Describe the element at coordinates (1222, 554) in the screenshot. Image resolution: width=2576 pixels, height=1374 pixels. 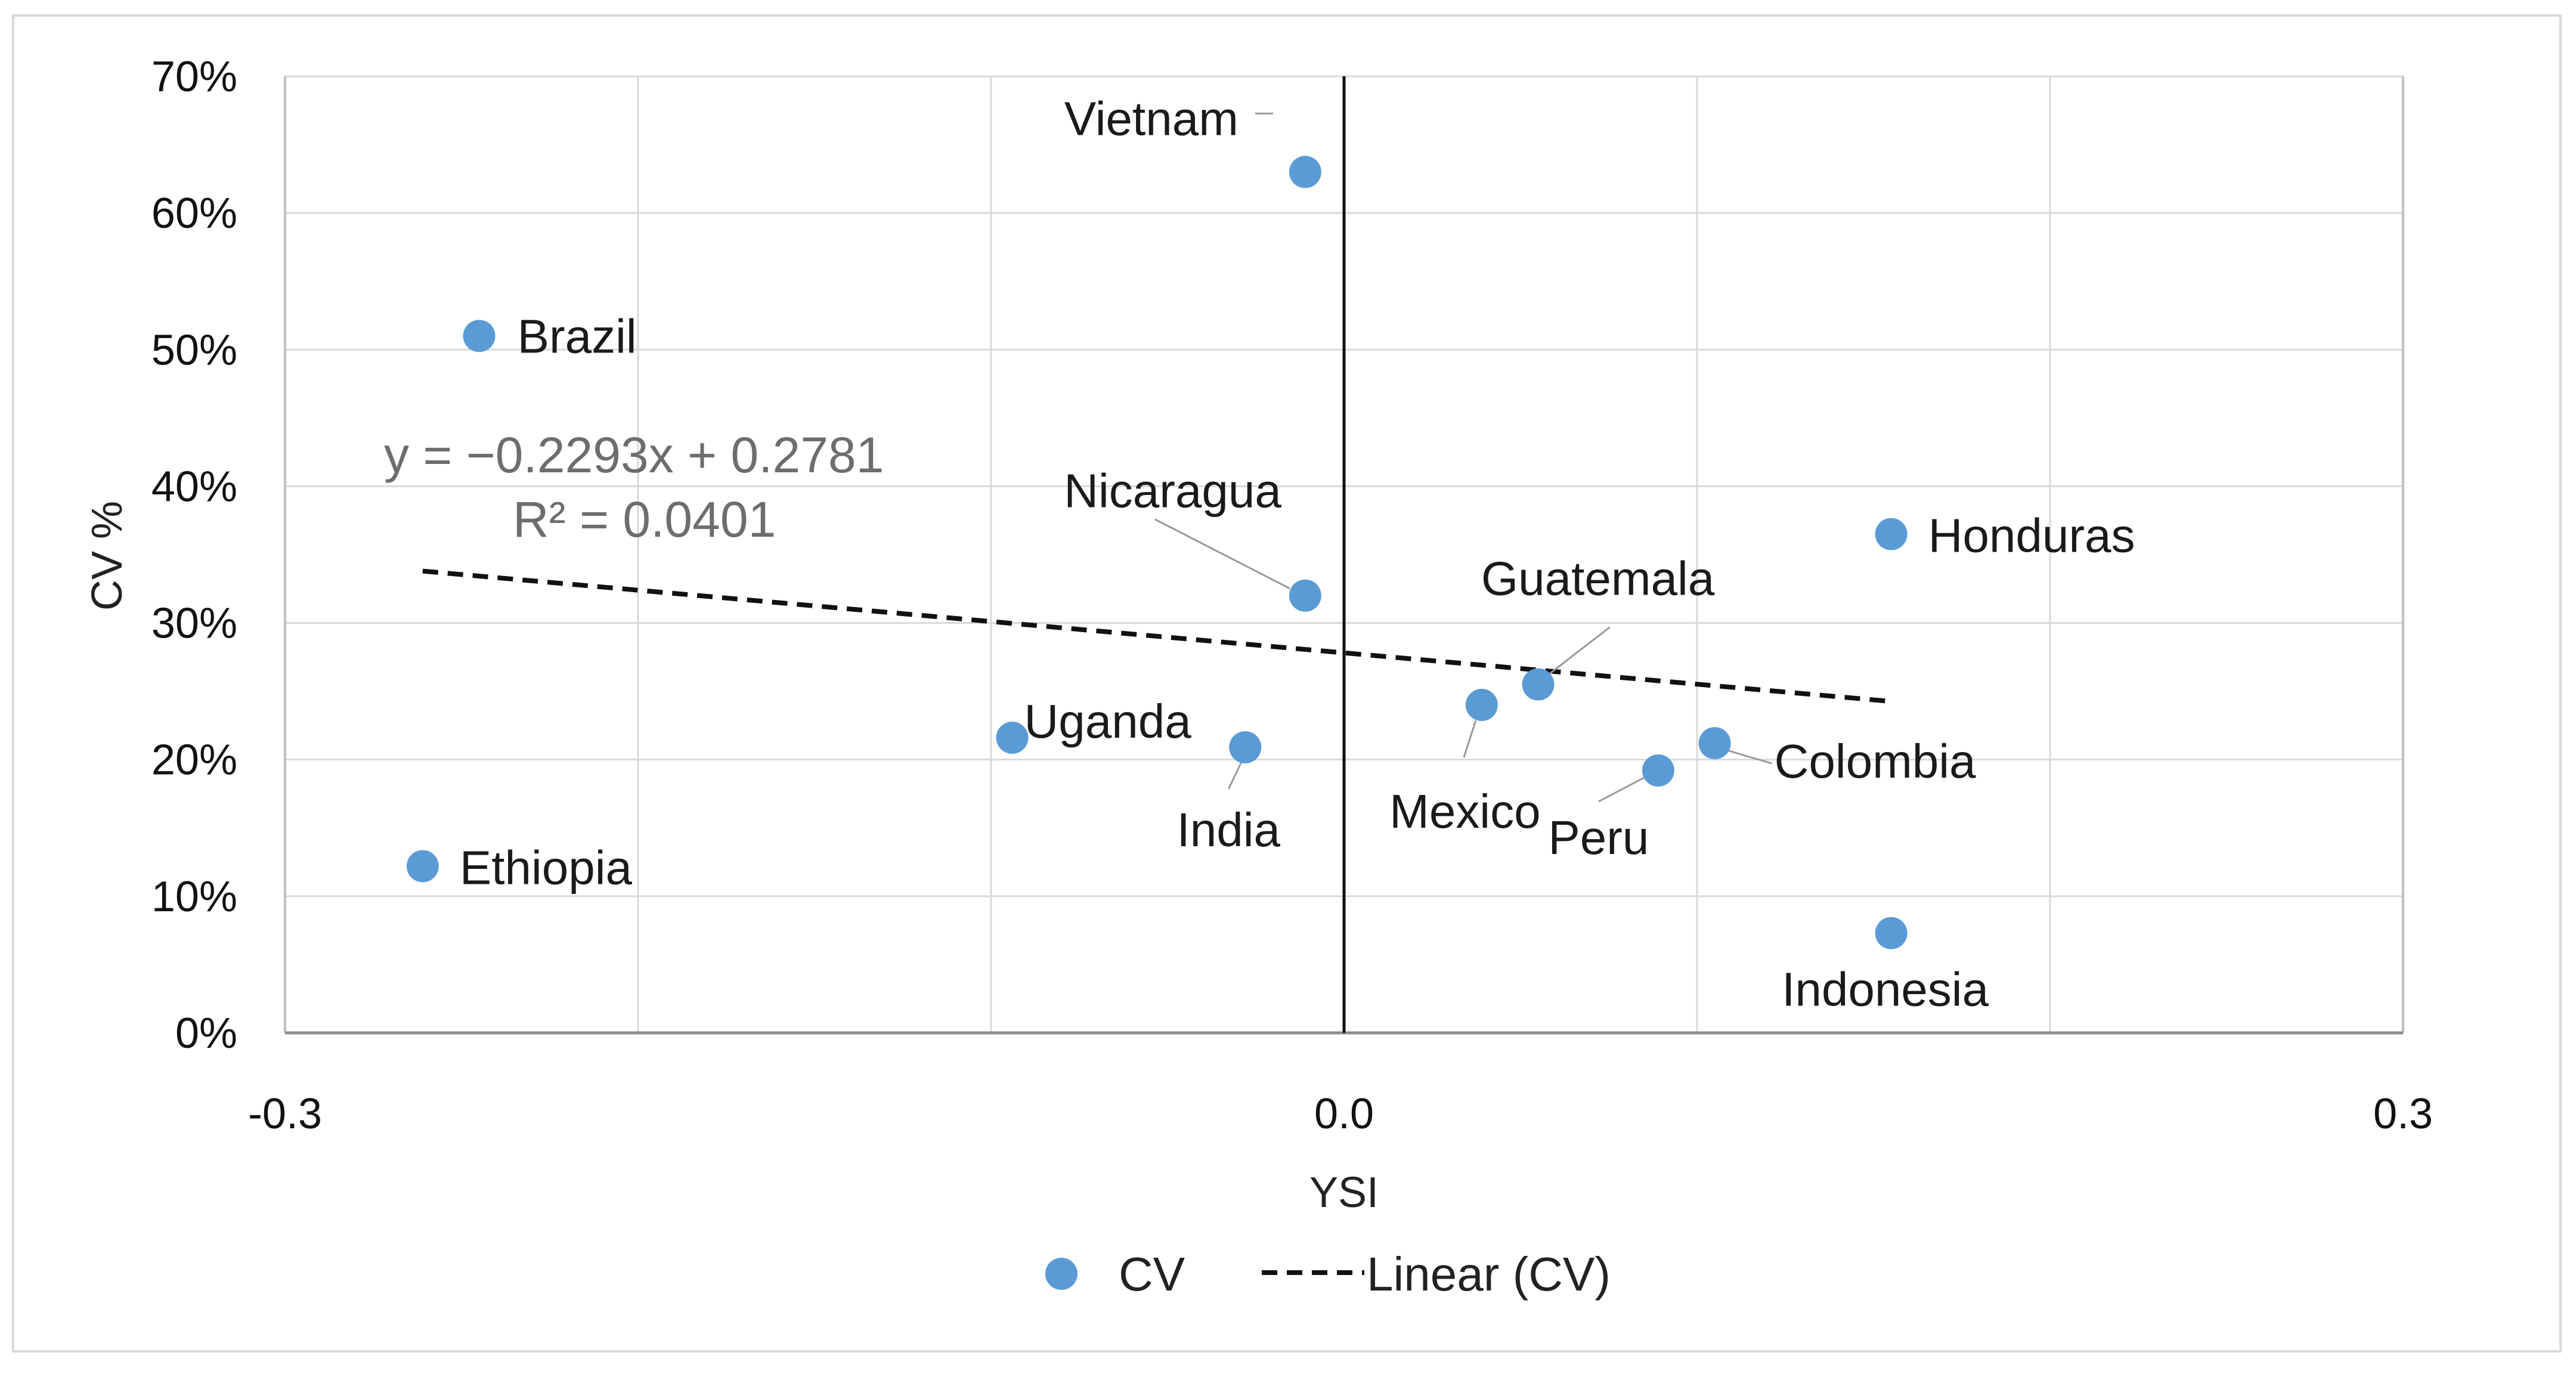
I see `leader-line-nicaragua` at that location.